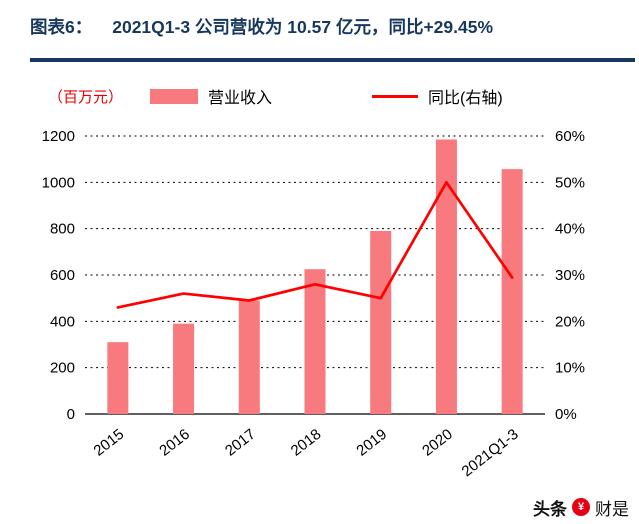 The width and height of the screenshot is (639, 524). What do you see at coordinates (62, 321) in the screenshot?
I see `svg-text: 400` at bounding box center [62, 321].